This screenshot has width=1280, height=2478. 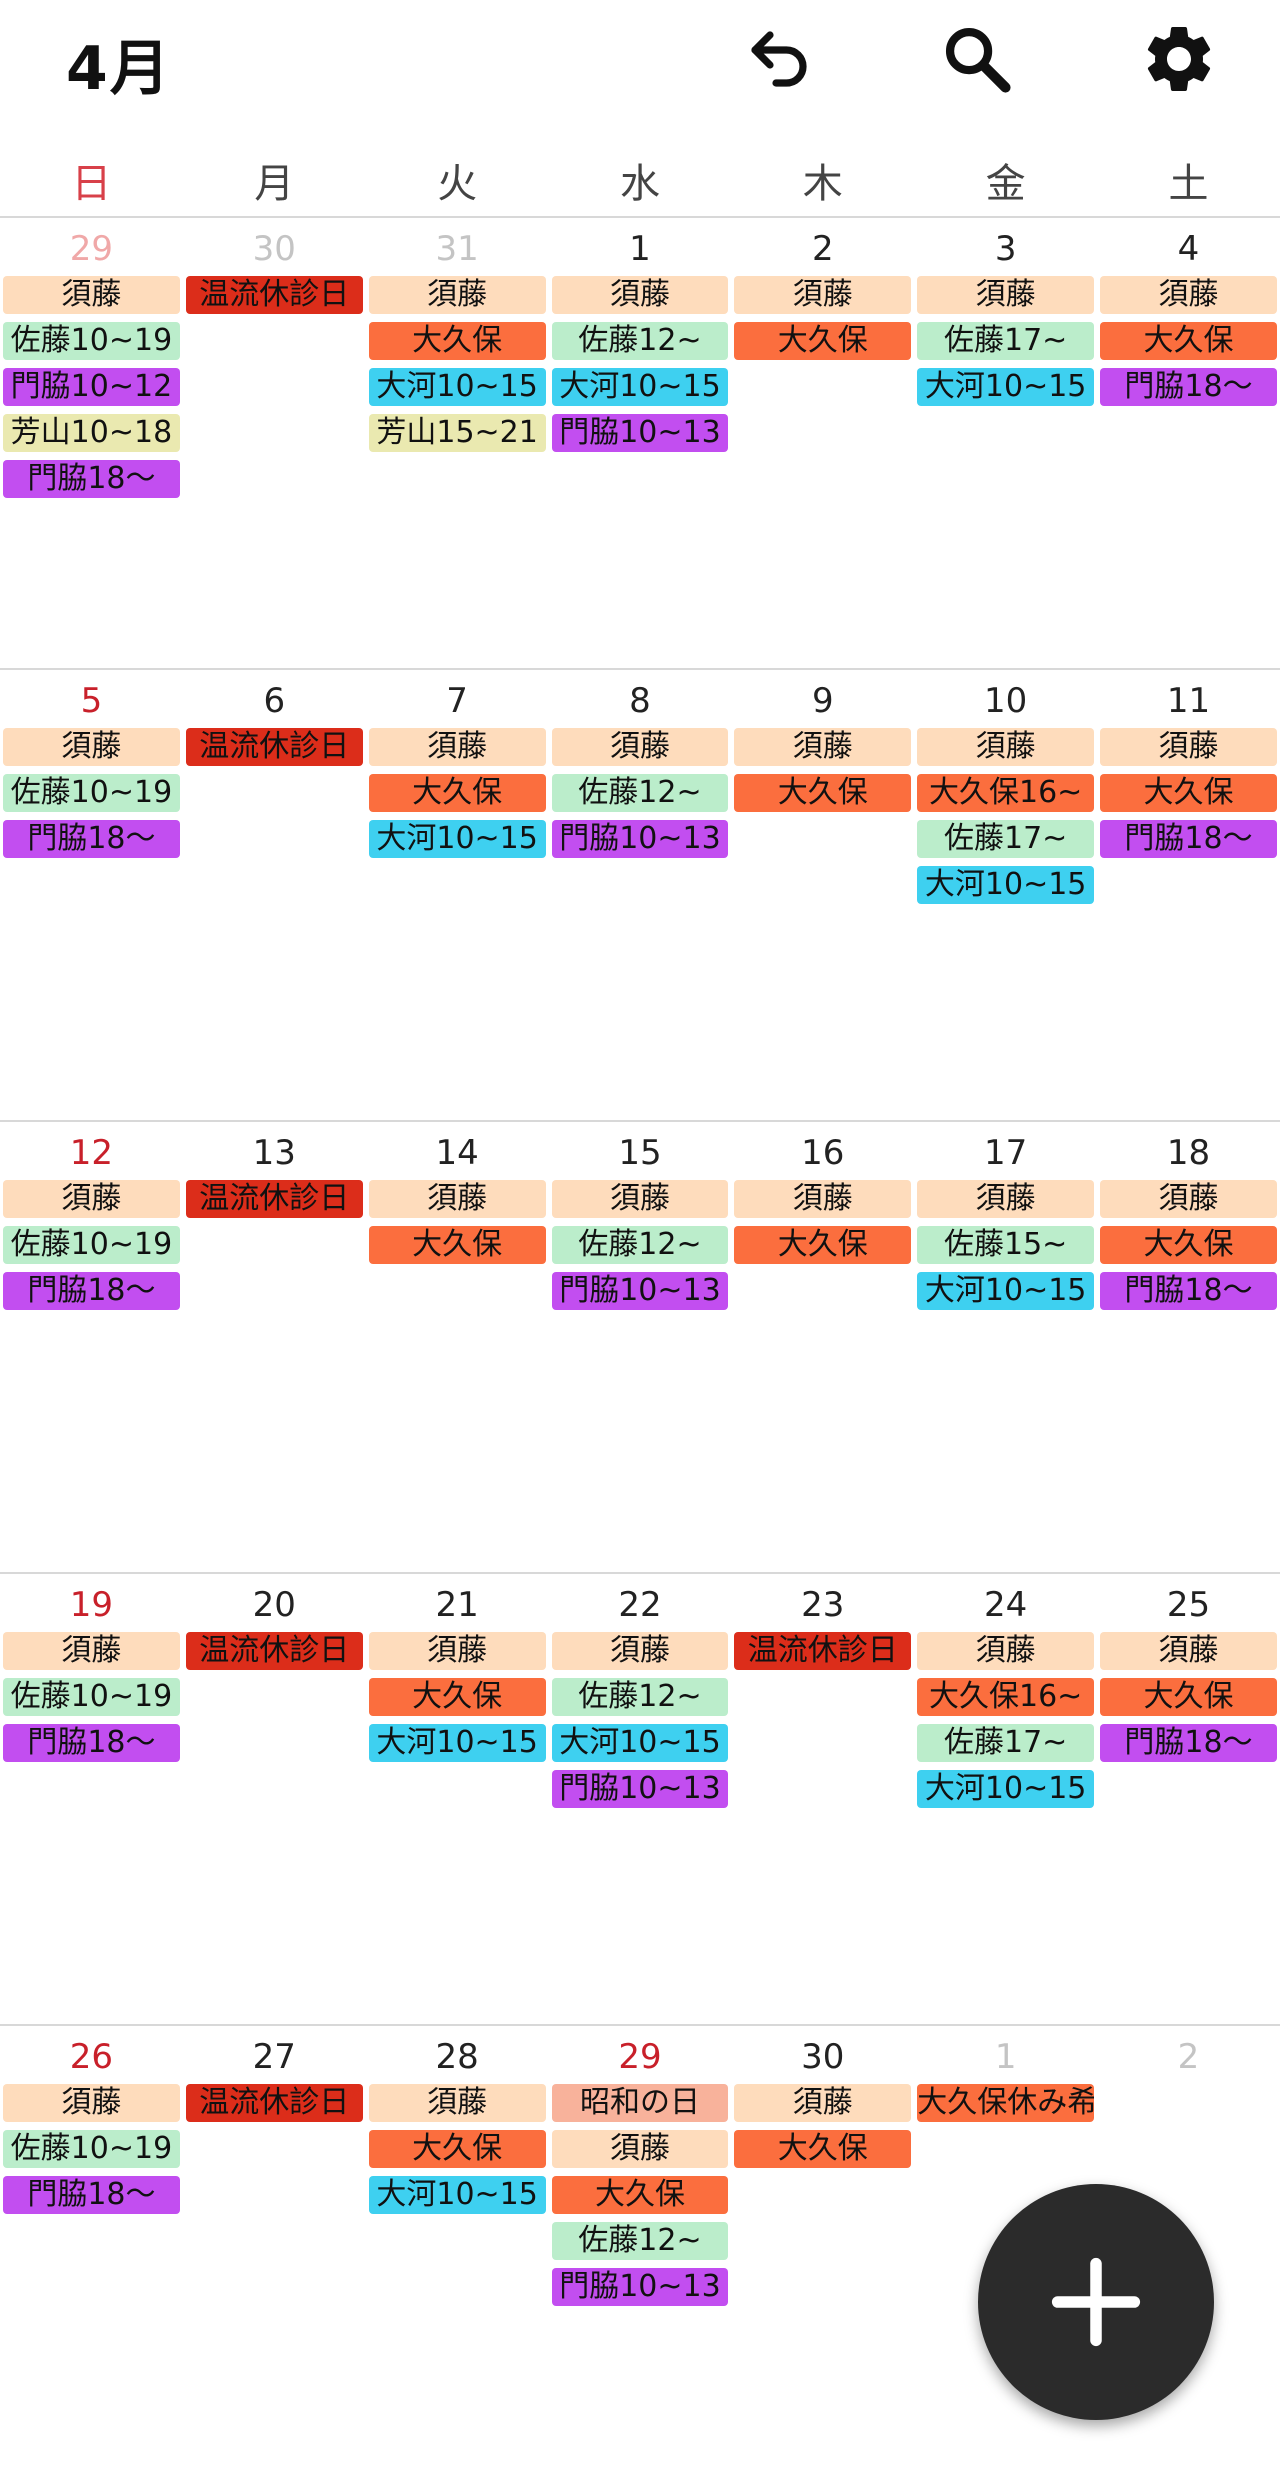 What do you see at coordinates (822, 1800) in the screenshot?
I see `day-cell: 23 温流休診日` at bounding box center [822, 1800].